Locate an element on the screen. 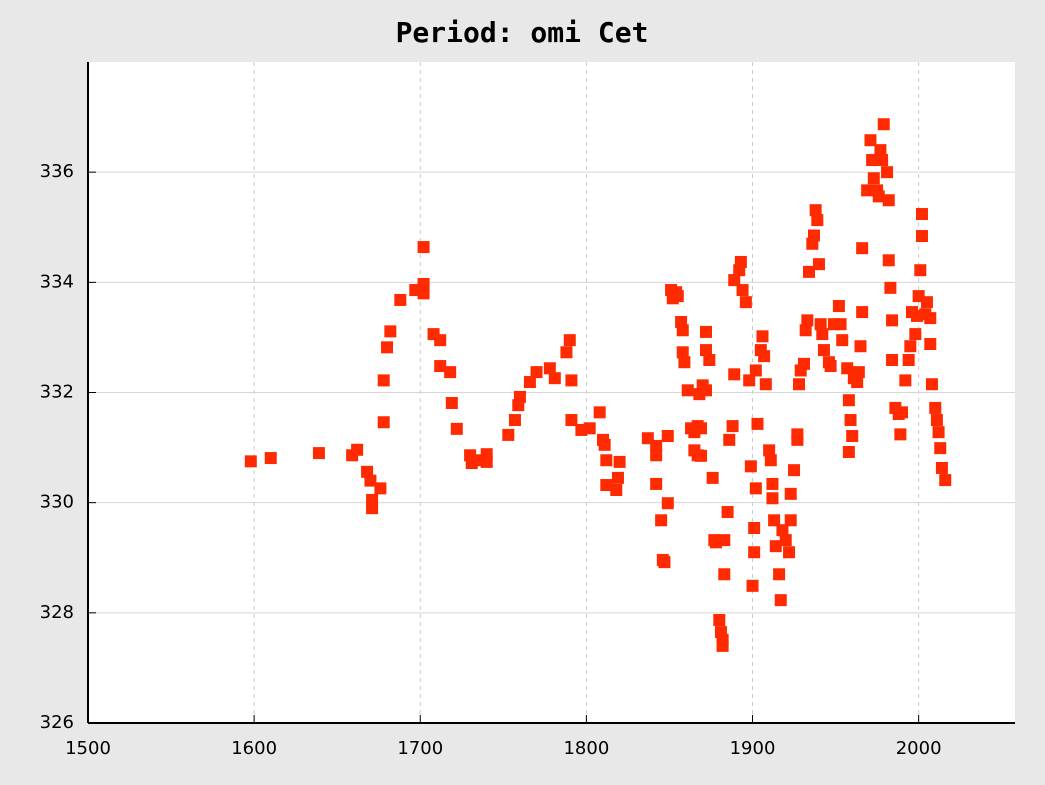 This screenshot has height=785, width=1045. y-tick-label: 328 is located at coordinates (57, 612).